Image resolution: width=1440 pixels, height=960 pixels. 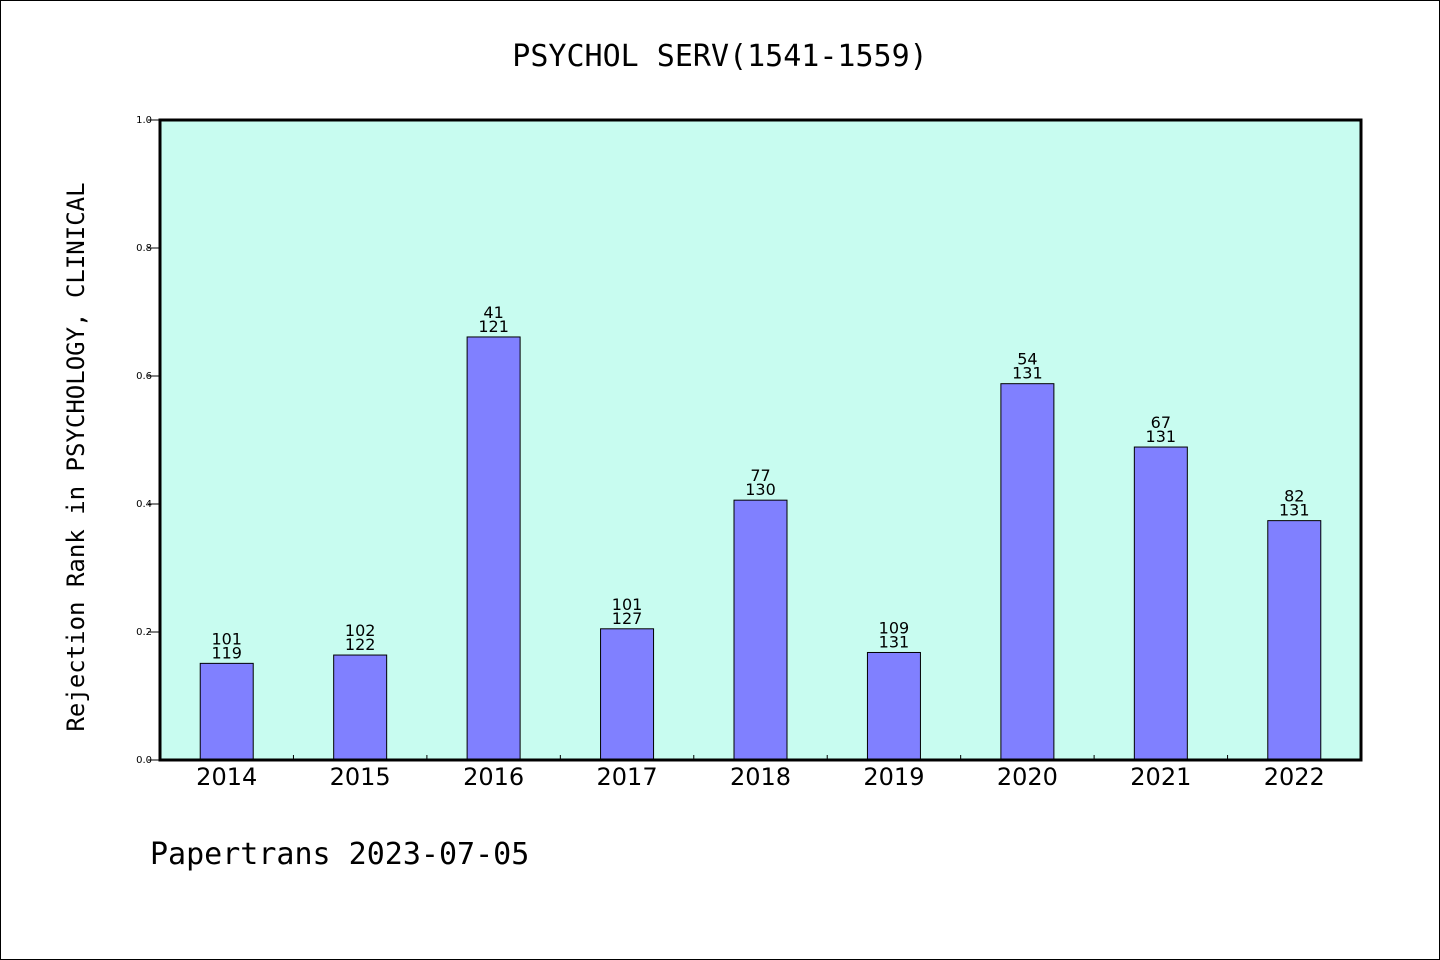 I want to click on bar-2018, so click(x=760, y=630).